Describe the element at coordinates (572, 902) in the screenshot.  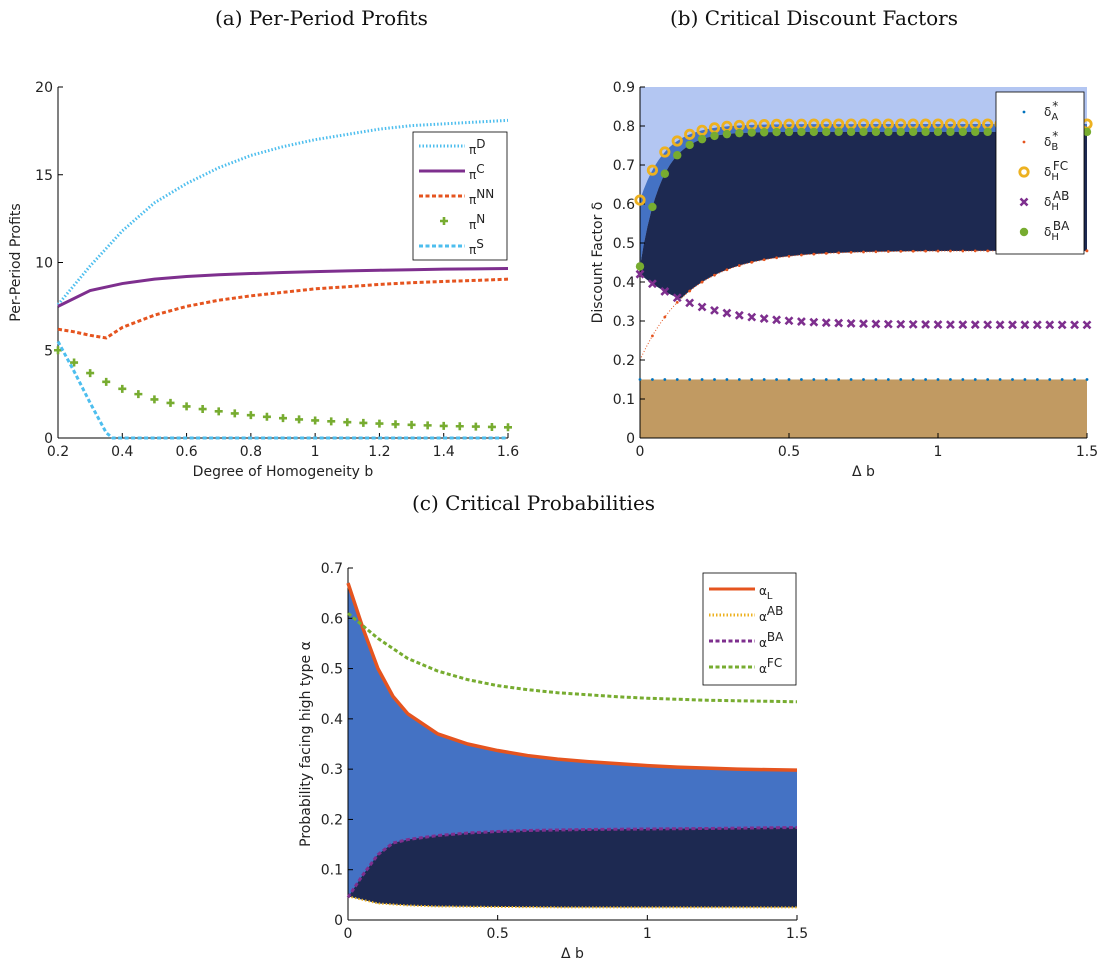
I see `chart-c-line-ab` at that location.